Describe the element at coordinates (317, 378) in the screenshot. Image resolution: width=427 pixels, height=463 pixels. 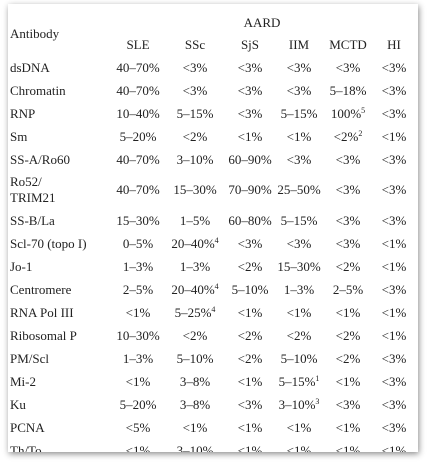
I see `footnote-mark: 1` at that location.